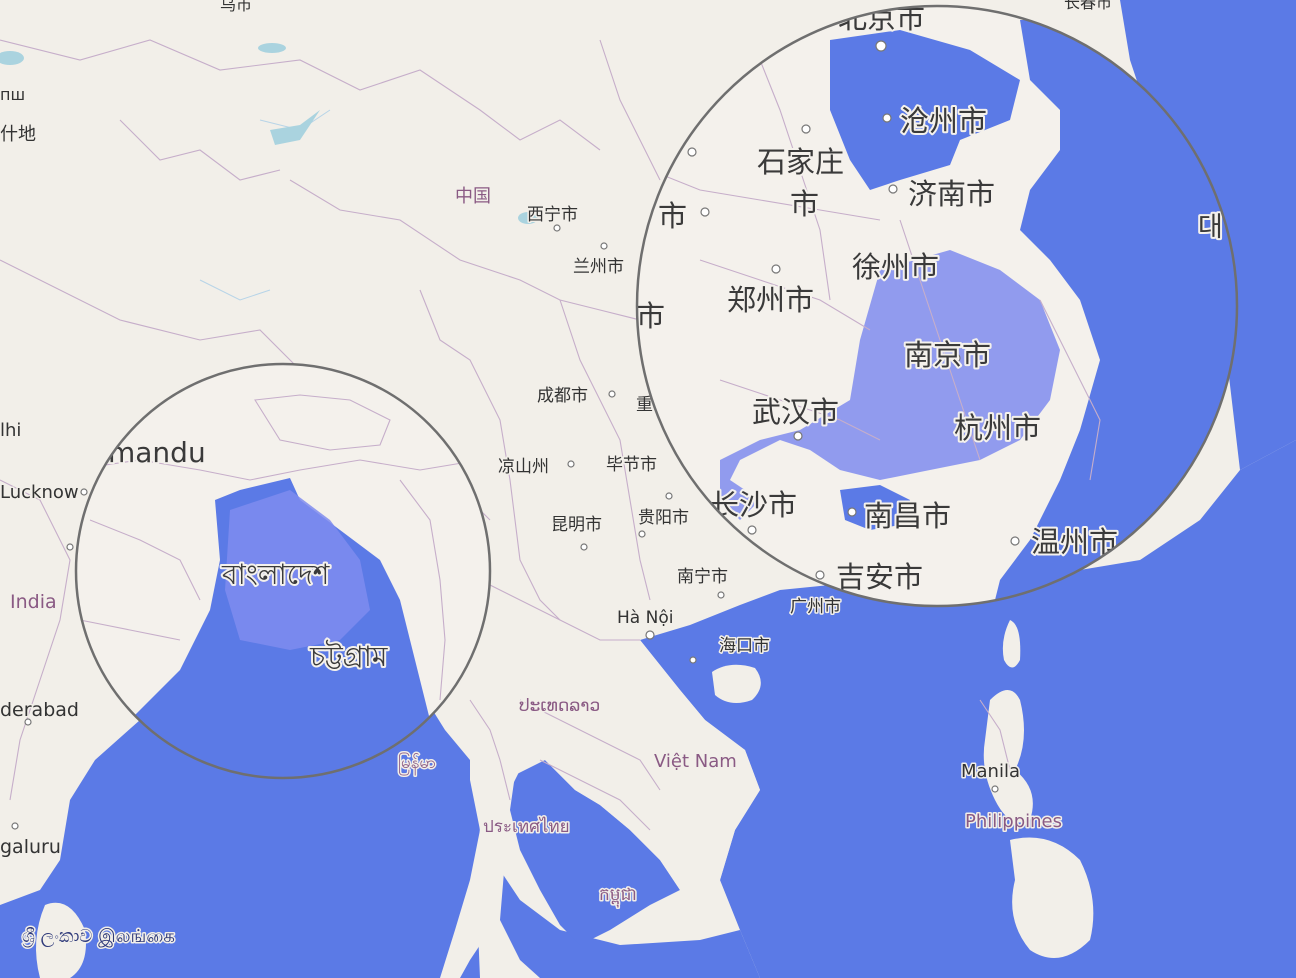 The height and width of the screenshot is (978, 1296). Describe the element at coordinates (650, 316) in the screenshot. I see `lens-label-xian: 市` at that location.